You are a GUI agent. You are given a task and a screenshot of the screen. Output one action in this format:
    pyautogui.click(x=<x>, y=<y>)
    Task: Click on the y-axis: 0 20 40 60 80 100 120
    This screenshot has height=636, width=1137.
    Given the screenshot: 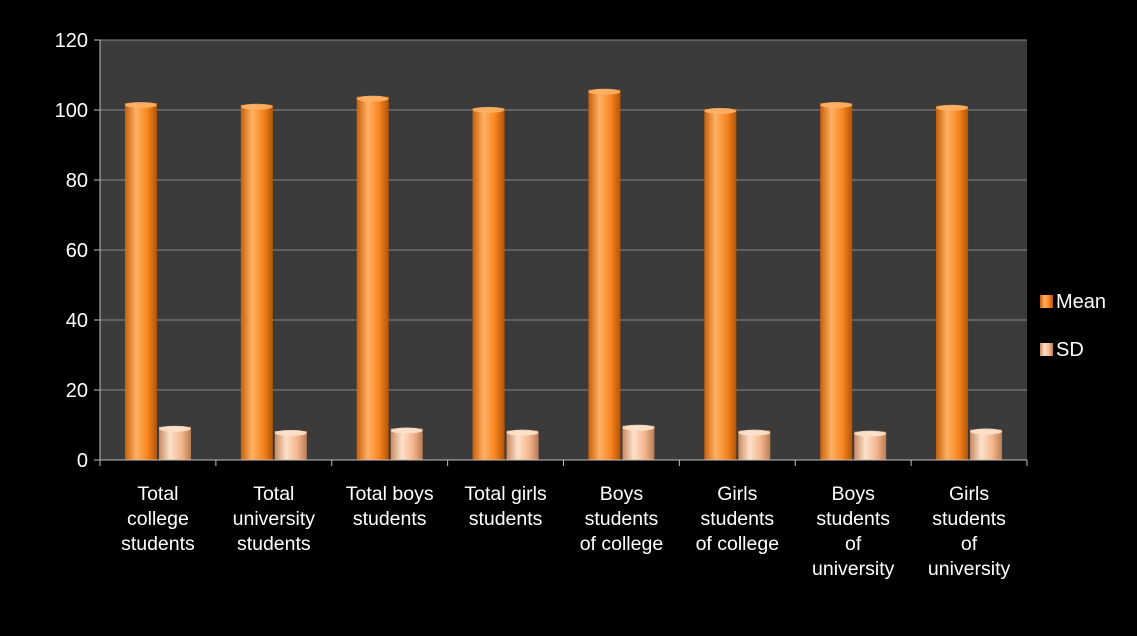 What is the action you would take?
    pyautogui.click(x=78, y=251)
    